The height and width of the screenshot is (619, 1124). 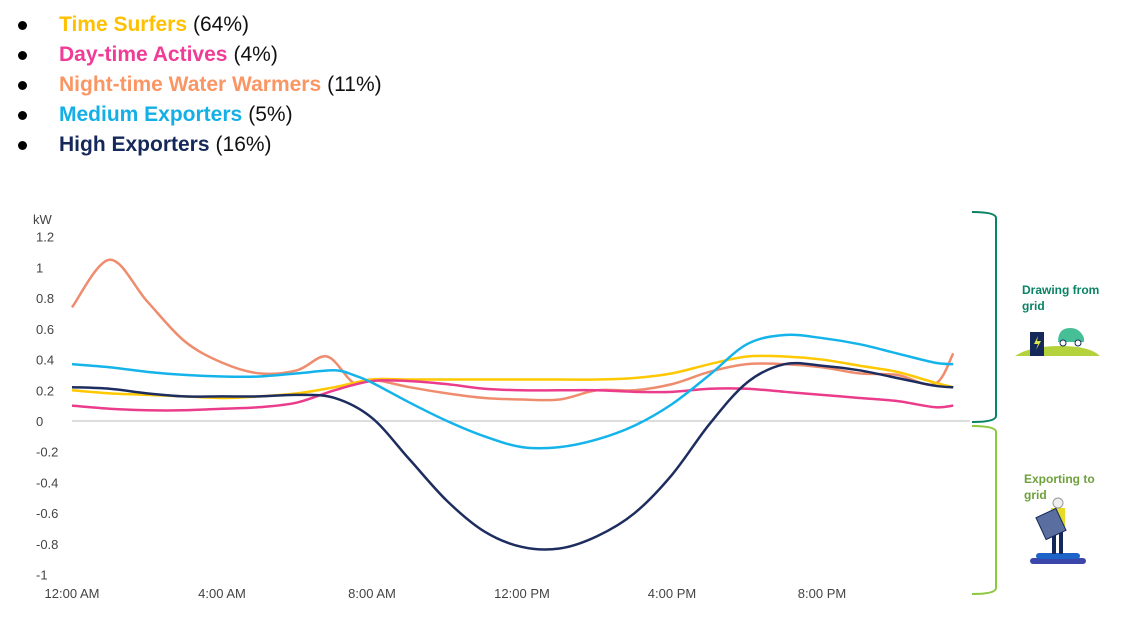 I want to click on y-tick-label: 0, so click(x=39, y=421).